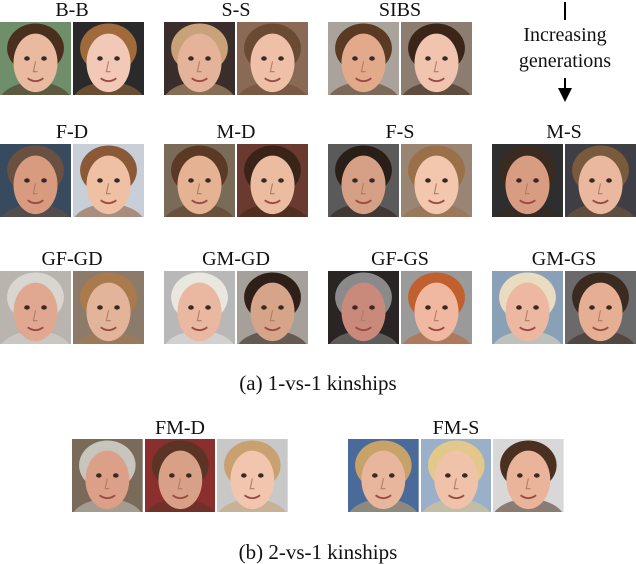  Describe the element at coordinates (565, 35) in the screenshot. I see `generation-label-line1: Increasing` at that location.